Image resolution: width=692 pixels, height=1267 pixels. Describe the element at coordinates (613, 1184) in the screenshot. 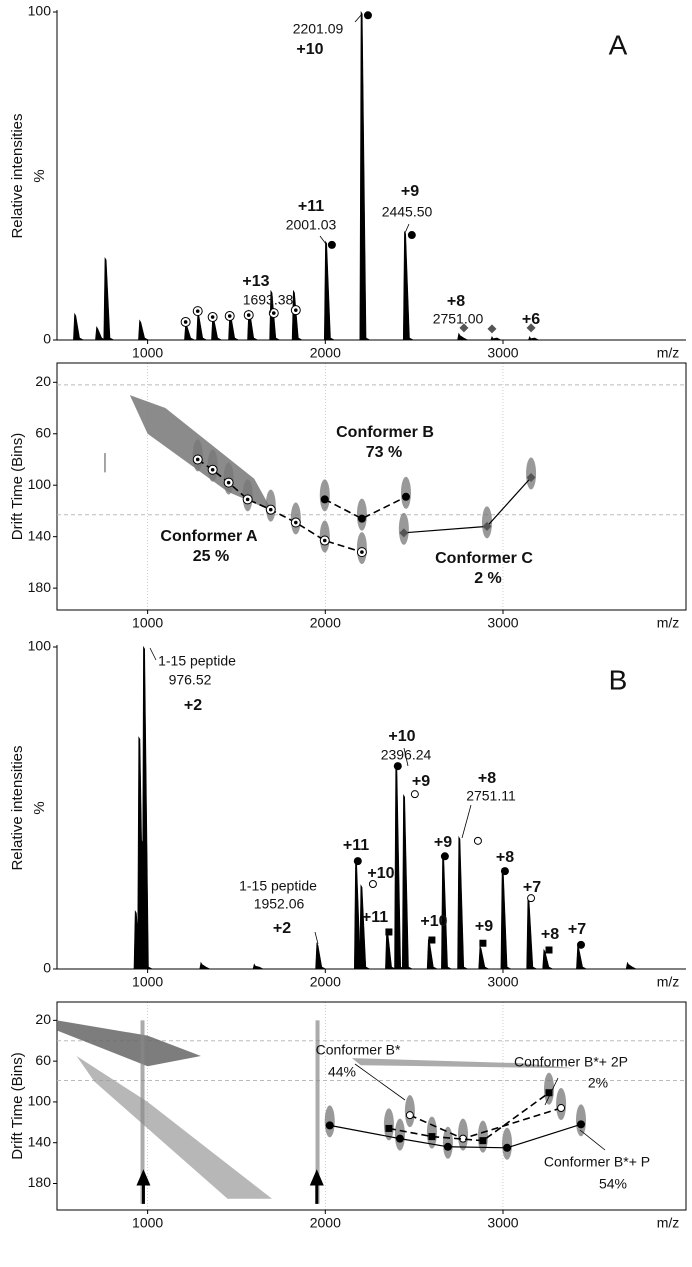

I see `annotation: 54%` at that location.